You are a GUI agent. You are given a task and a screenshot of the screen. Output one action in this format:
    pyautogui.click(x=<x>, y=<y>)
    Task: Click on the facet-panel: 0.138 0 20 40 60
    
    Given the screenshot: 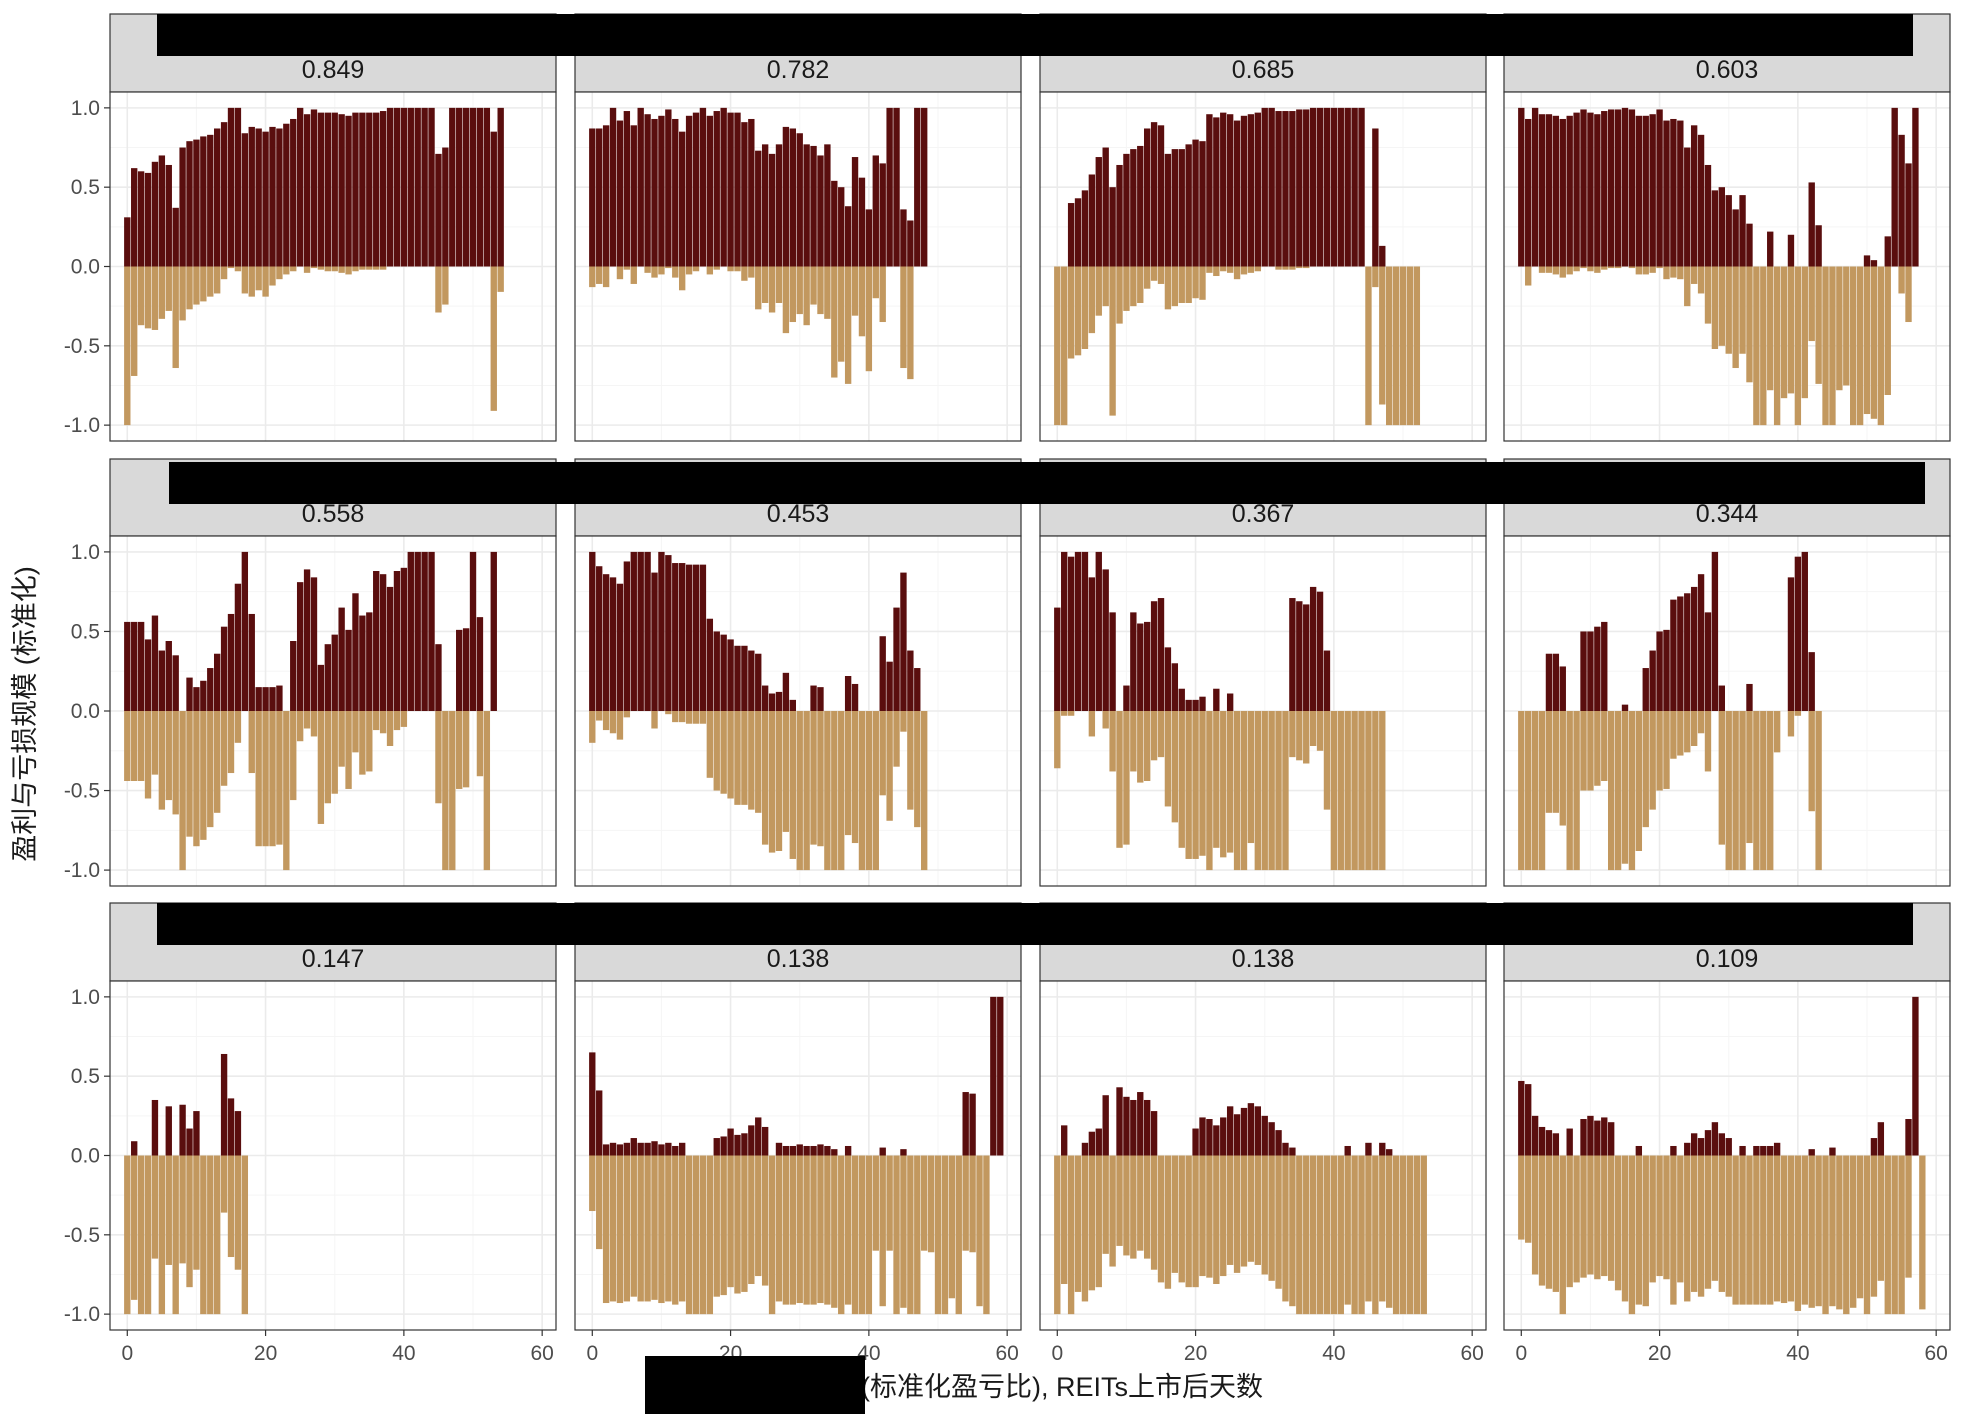 What is the action you would take?
    pyautogui.click(x=1263, y=1133)
    